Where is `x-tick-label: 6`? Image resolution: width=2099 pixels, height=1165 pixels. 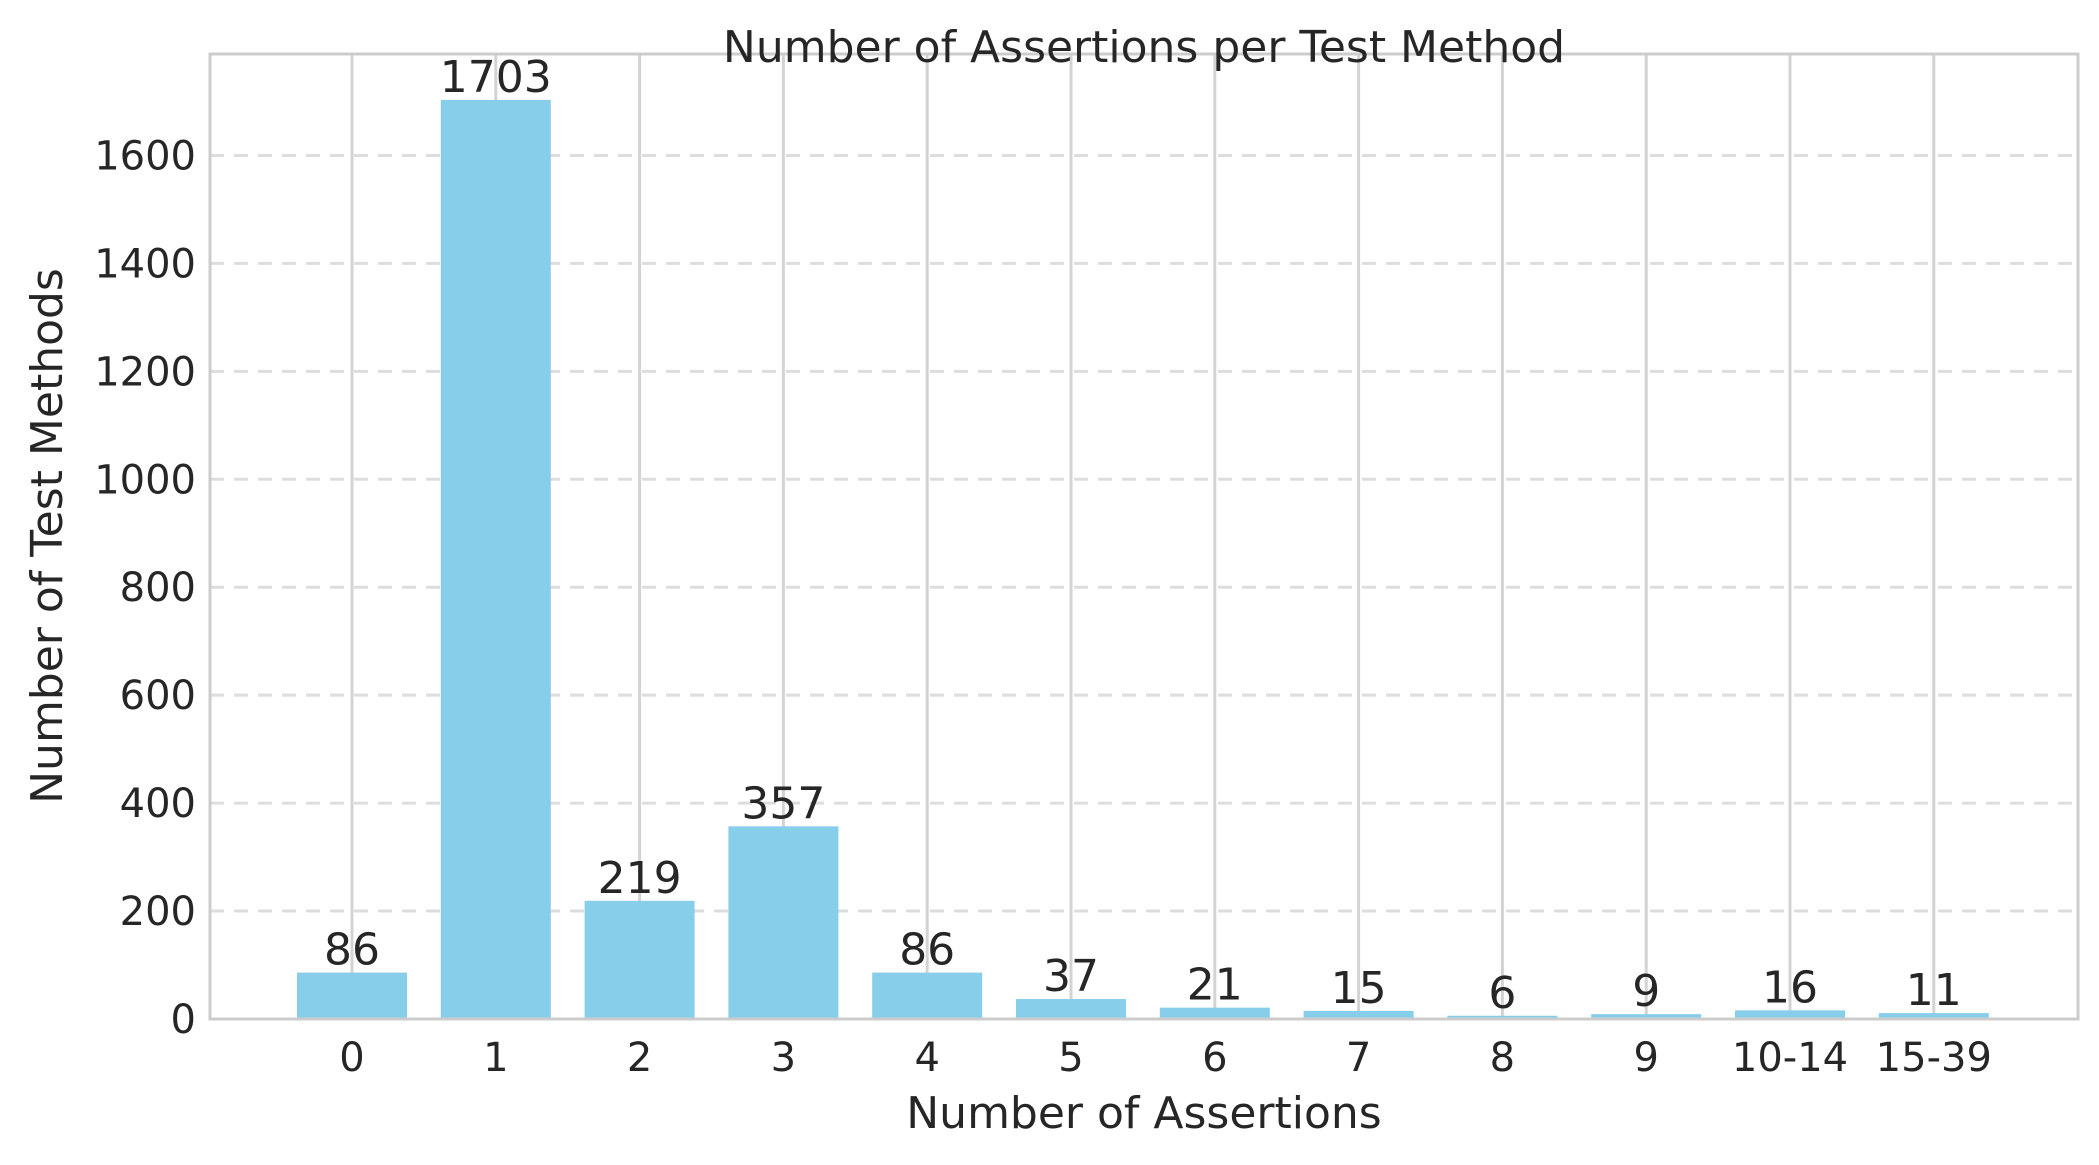
x-tick-label: 6 is located at coordinates (1214, 1058).